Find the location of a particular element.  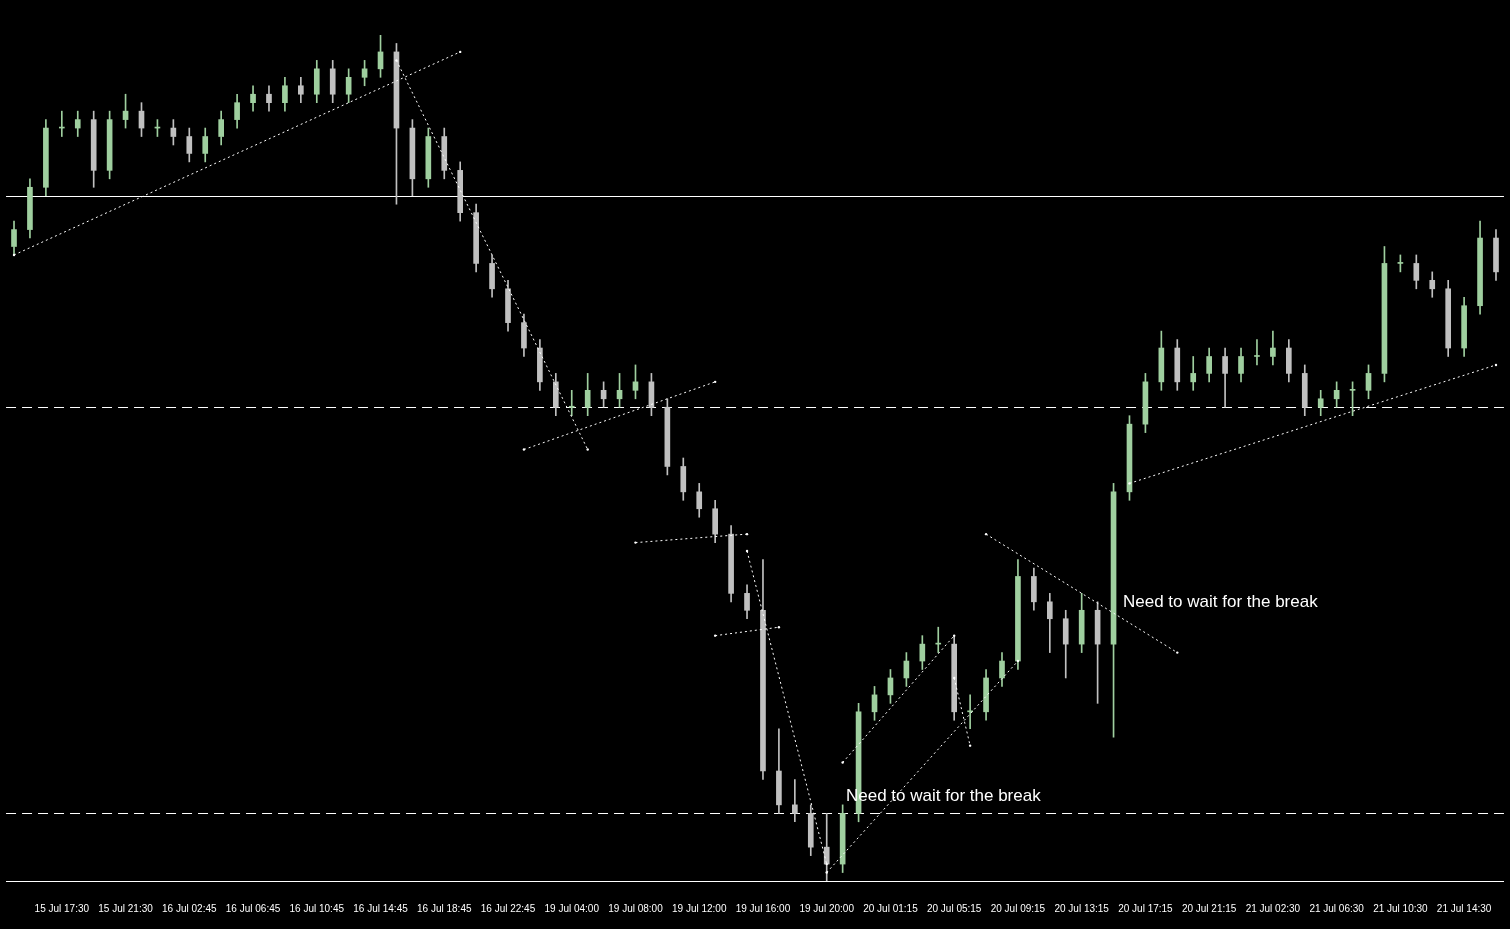

x-tick-label: 19 Jul 20:00 is located at coordinates (827, 908).